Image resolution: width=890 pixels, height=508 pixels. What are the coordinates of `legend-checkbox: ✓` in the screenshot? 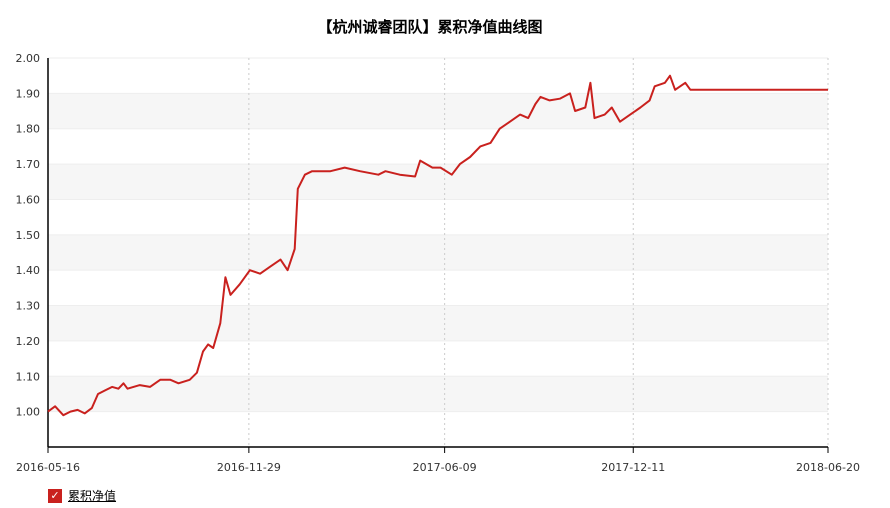 It's located at (55, 495).